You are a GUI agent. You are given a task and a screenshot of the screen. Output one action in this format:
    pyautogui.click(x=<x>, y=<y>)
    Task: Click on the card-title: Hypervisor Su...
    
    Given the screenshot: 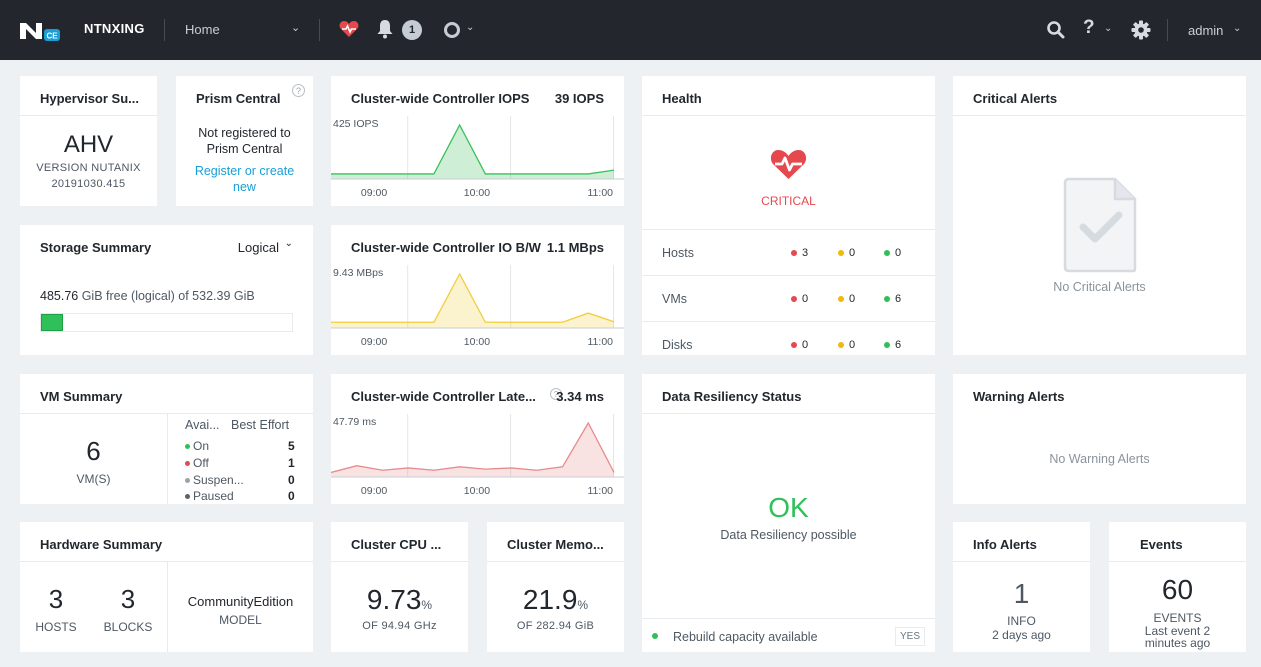 What is the action you would take?
    pyautogui.click(x=89, y=98)
    